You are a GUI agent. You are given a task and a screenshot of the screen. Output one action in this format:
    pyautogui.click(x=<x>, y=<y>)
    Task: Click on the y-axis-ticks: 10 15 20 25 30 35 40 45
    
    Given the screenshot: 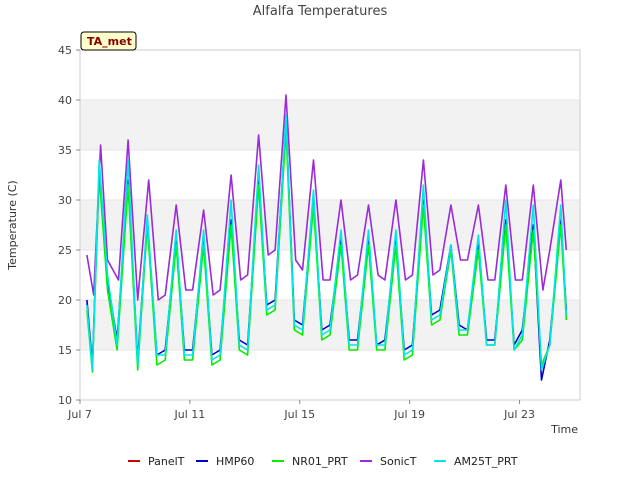 What is the action you would take?
    pyautogui.click(x=69, y=225)
    